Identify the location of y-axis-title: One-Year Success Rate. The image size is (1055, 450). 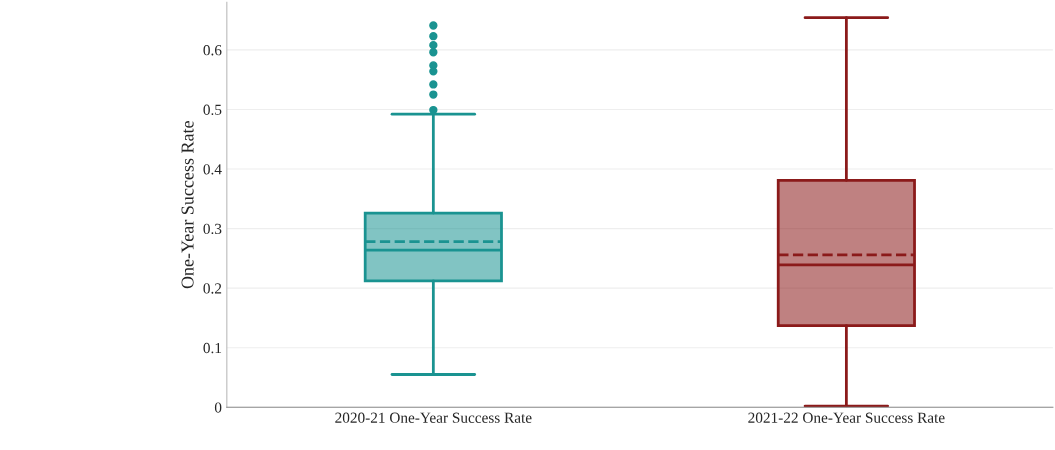
(187, 205).